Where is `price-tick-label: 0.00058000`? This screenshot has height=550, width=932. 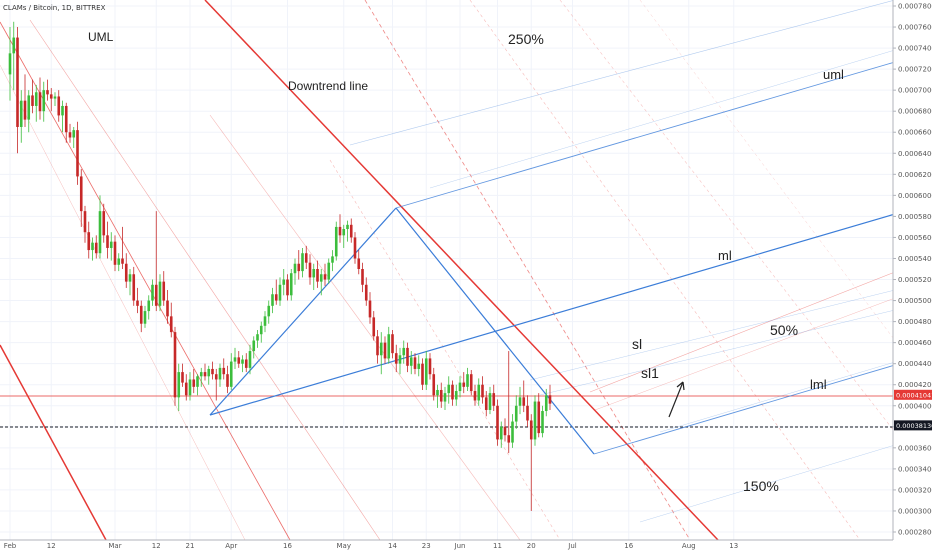
price-tick-label: 0.00058000 is located at coordinates (915, 217).